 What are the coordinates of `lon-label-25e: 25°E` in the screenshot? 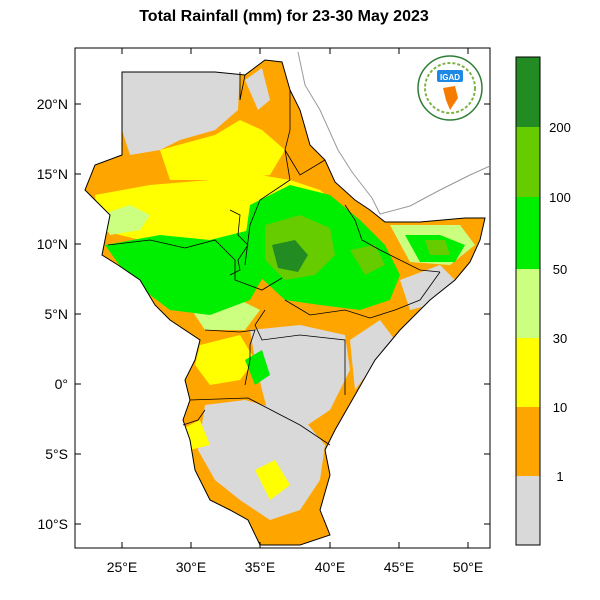 It's located at (122, 567).